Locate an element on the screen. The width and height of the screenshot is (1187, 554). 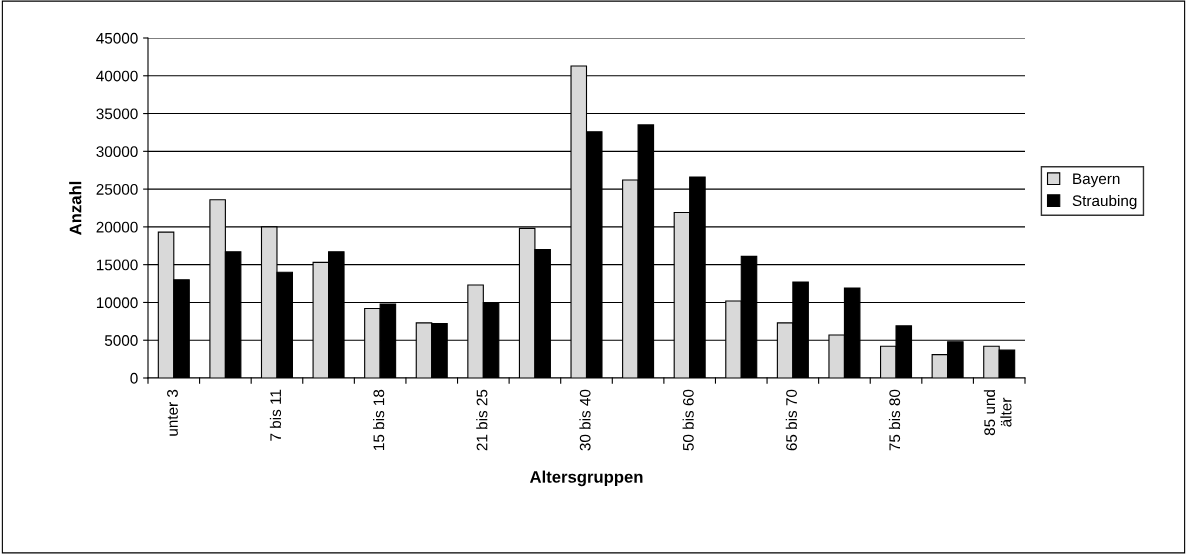
y-axis-title: Anzahl is located at coordinates (75, 208).